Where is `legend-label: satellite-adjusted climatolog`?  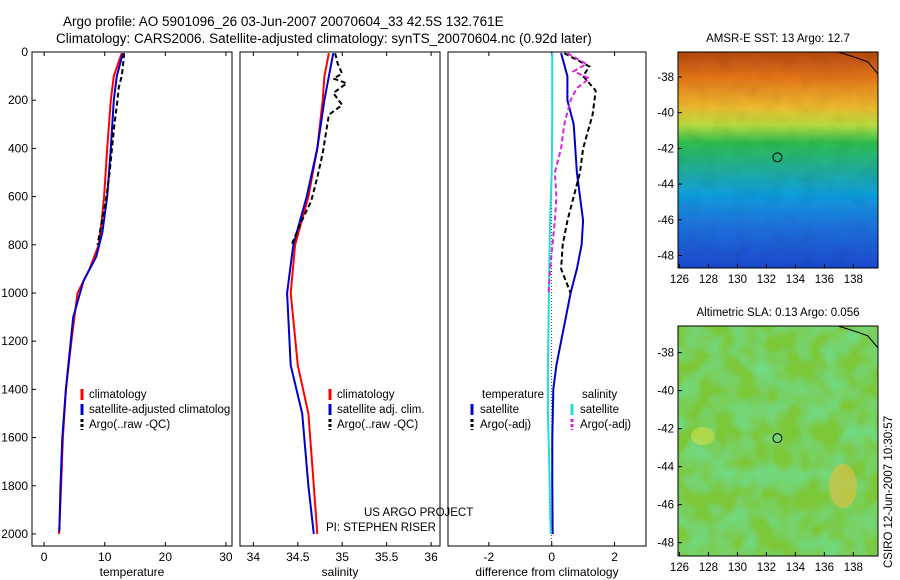
legend-label: satellite-adjusted climatolog is located at coordinates (159, 410).